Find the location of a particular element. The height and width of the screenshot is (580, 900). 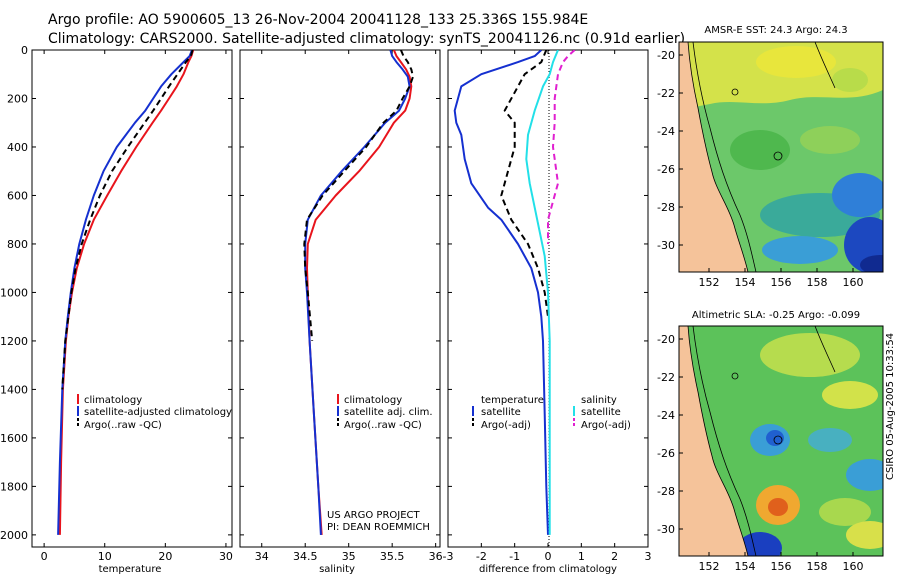

sla-map is located at coordinates (781, 441).